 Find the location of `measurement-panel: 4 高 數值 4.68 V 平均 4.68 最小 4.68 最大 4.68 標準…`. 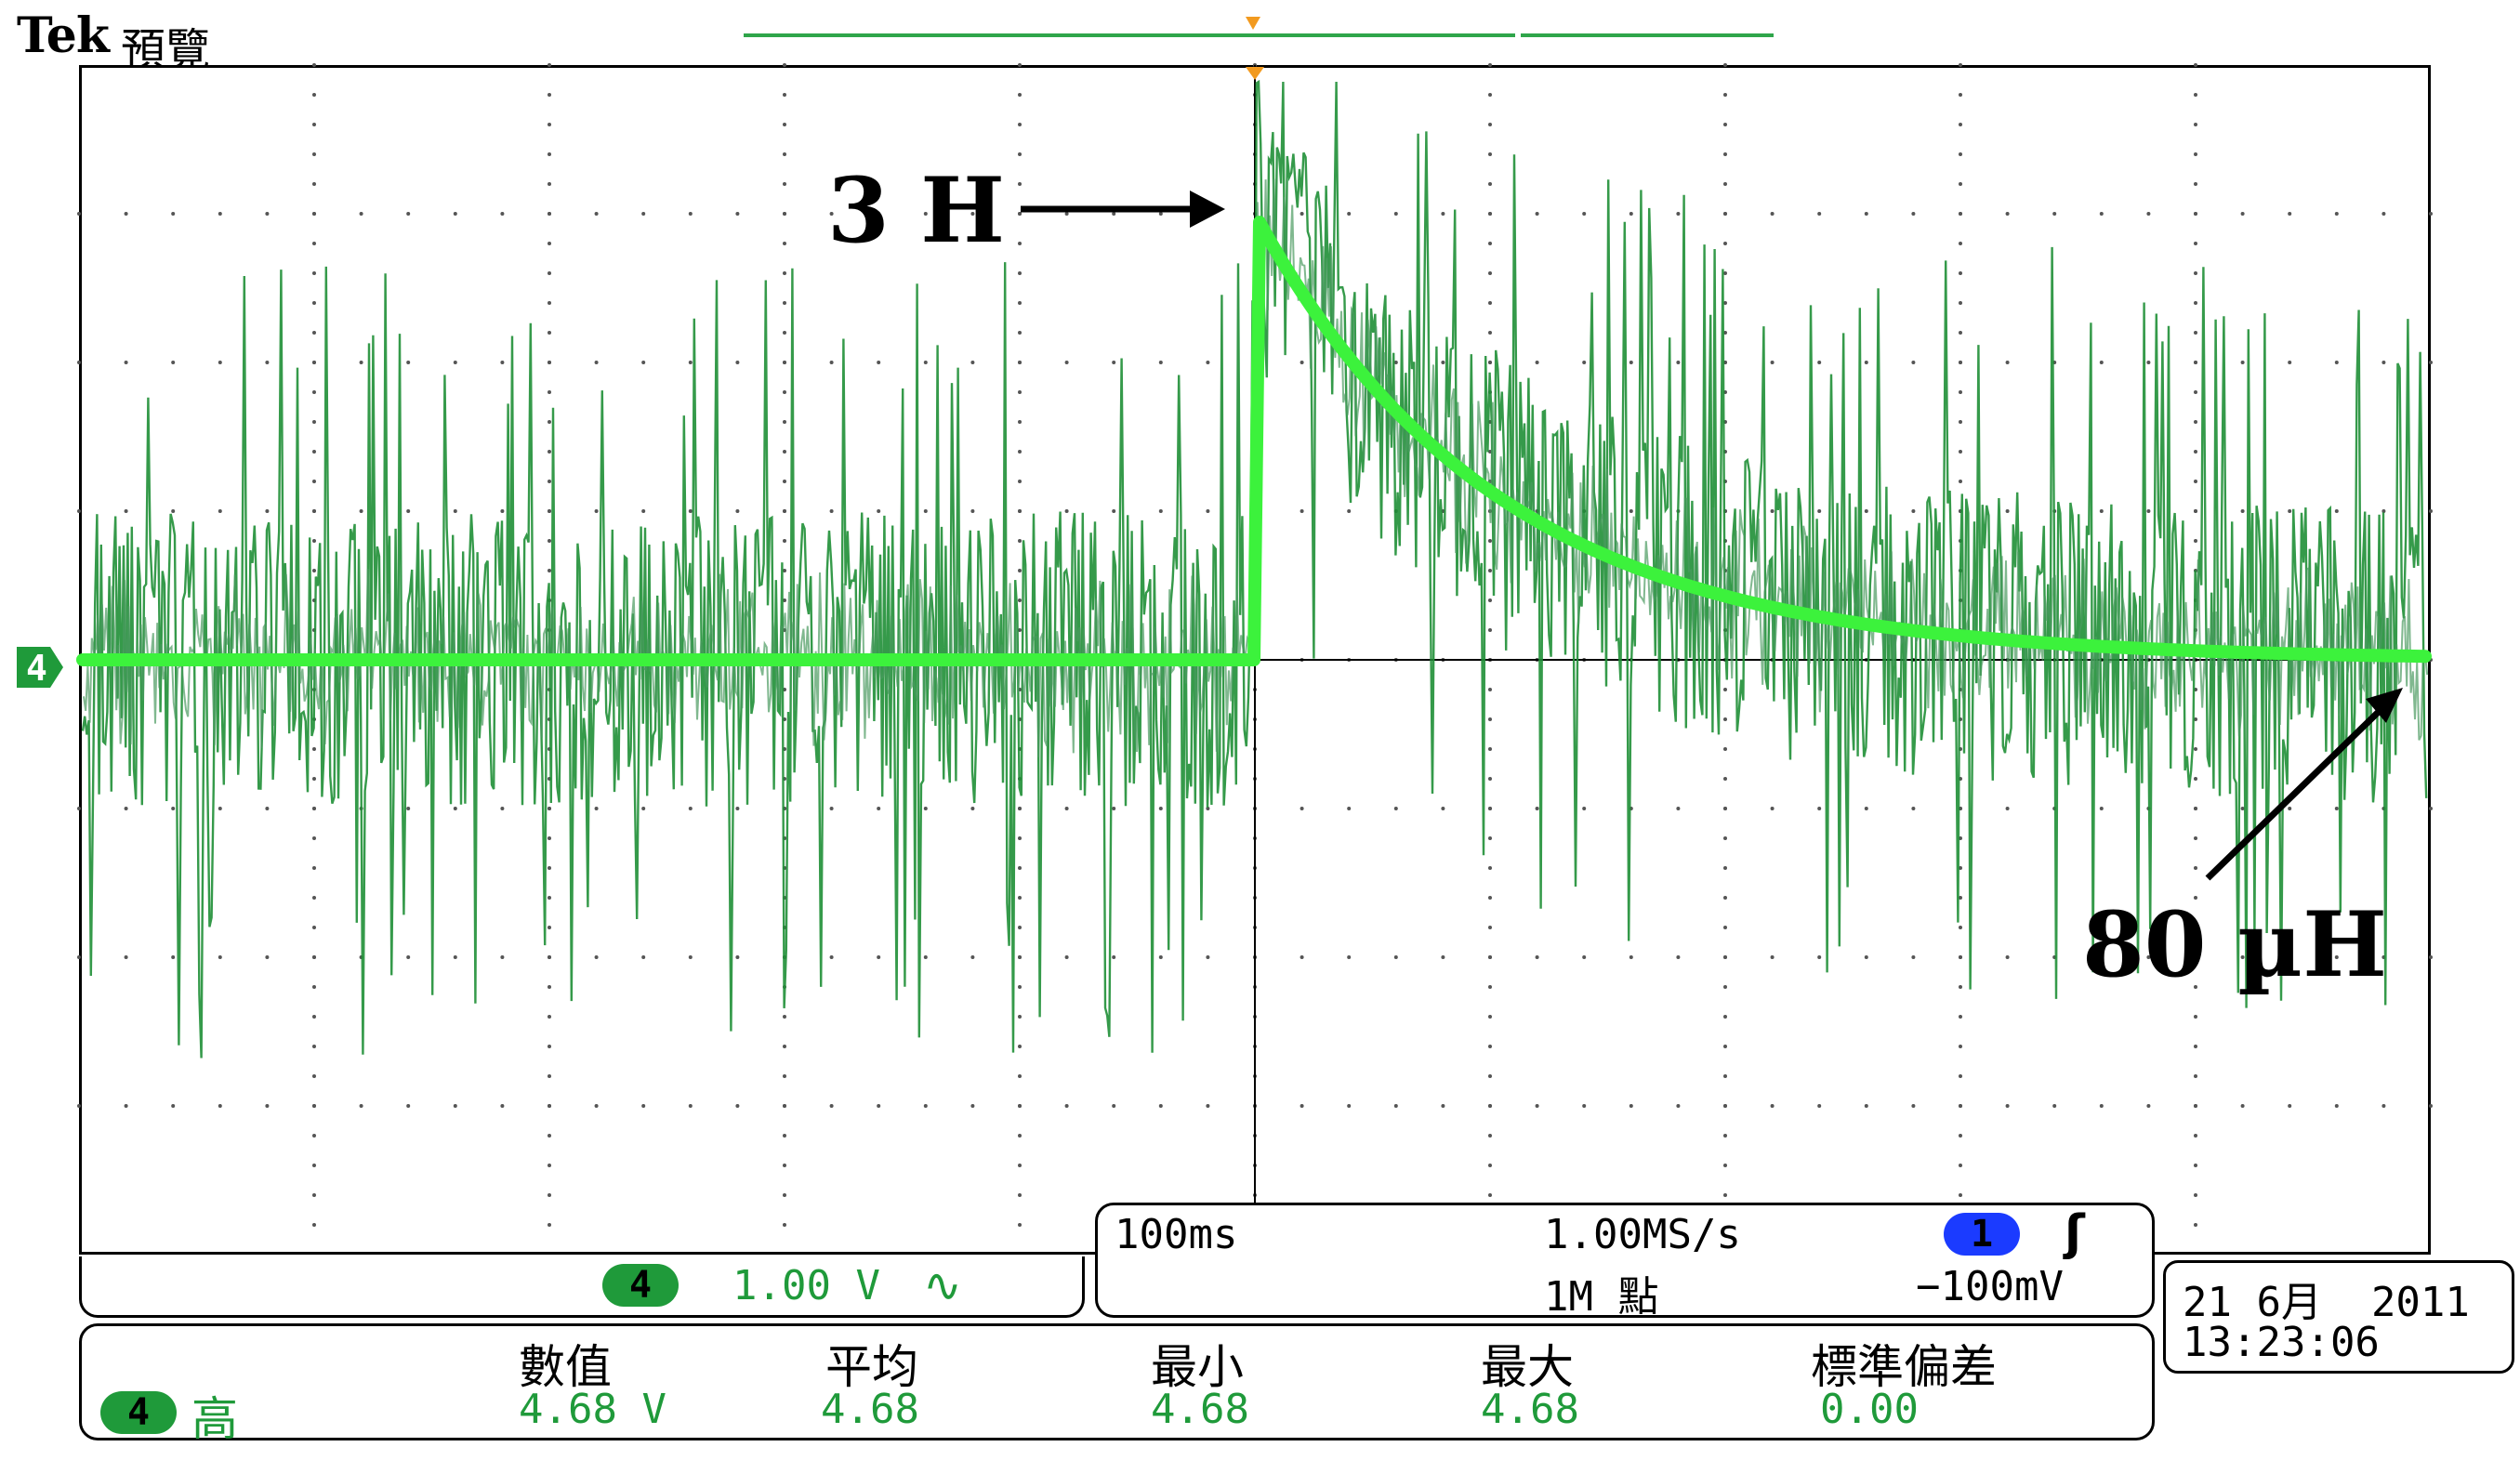

measurement-panel: 4 高 數值 4.68 V 平均 4.68 最小 4.68 最大 4.68 標準… is located at coordinates (1117, 1384).